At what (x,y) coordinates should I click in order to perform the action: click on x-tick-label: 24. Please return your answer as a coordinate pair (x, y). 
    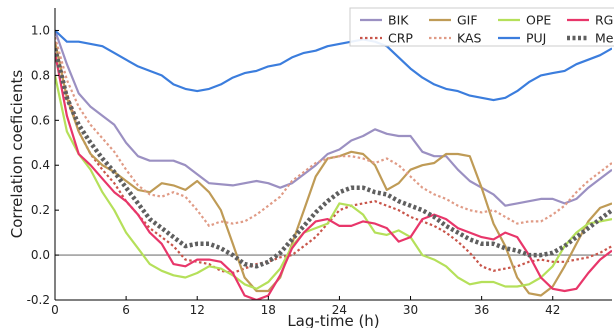
    Looking at the image, I should click on (339, 310).